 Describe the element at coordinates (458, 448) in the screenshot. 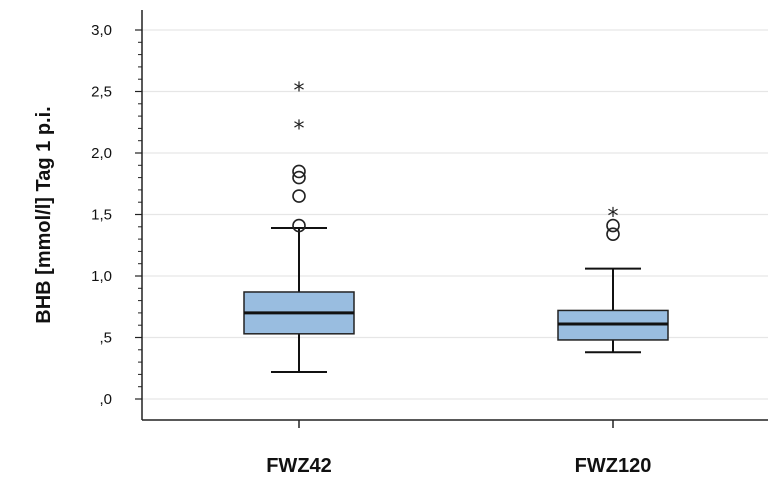

I see `x-category-labels: FWZ42 FWZ120` at that location.